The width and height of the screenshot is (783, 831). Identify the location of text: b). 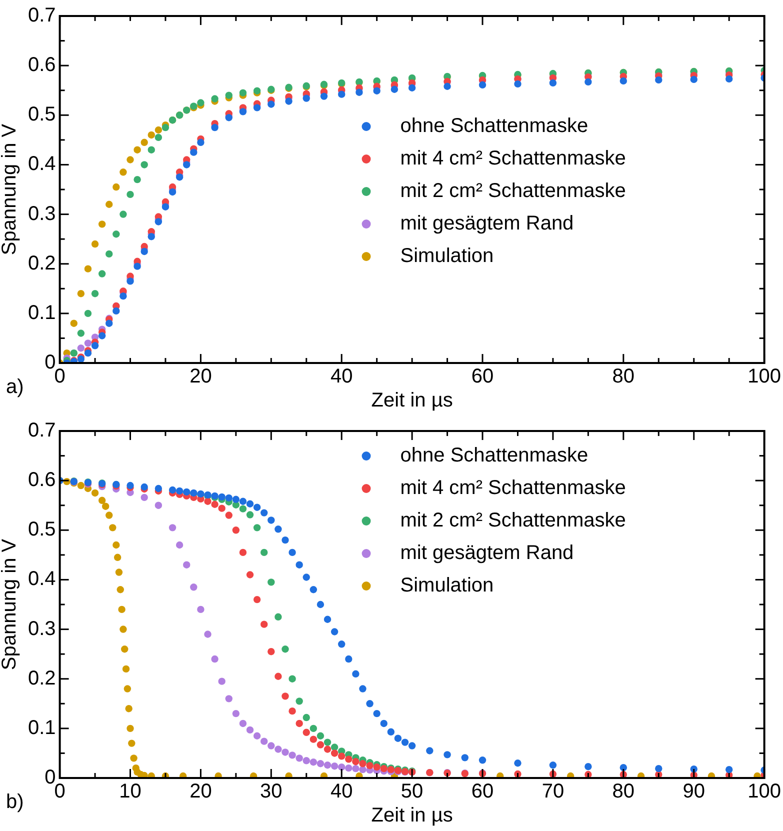
(15, 802).